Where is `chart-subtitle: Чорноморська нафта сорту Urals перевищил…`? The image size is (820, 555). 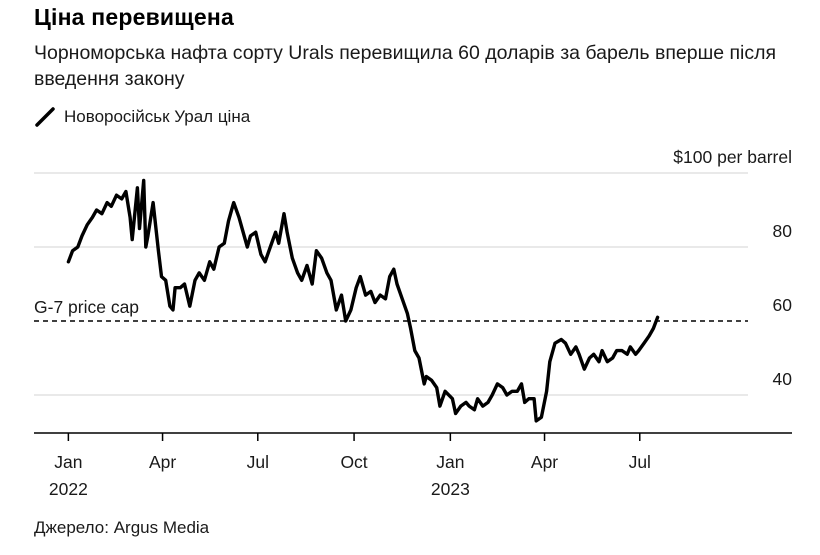 chart-subtitle: Чорноморська нафта сорту Urals перевищил… is located at coordinates (405, 66).